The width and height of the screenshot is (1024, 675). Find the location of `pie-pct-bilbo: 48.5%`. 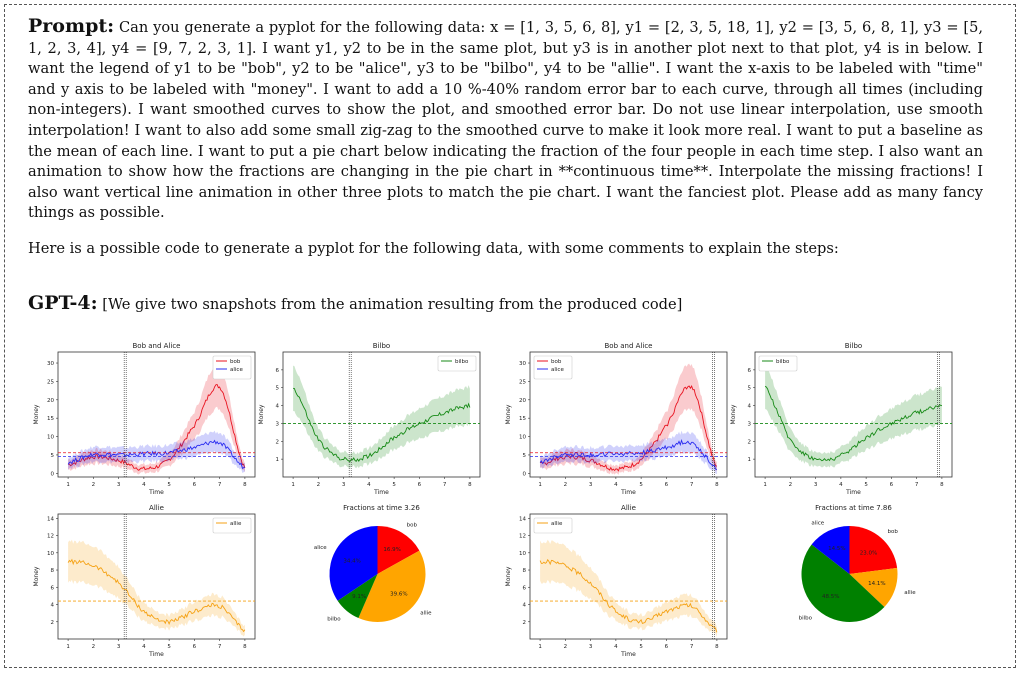

pie-pct-bilbo: 48.5% is located at coordinates (830, 597).